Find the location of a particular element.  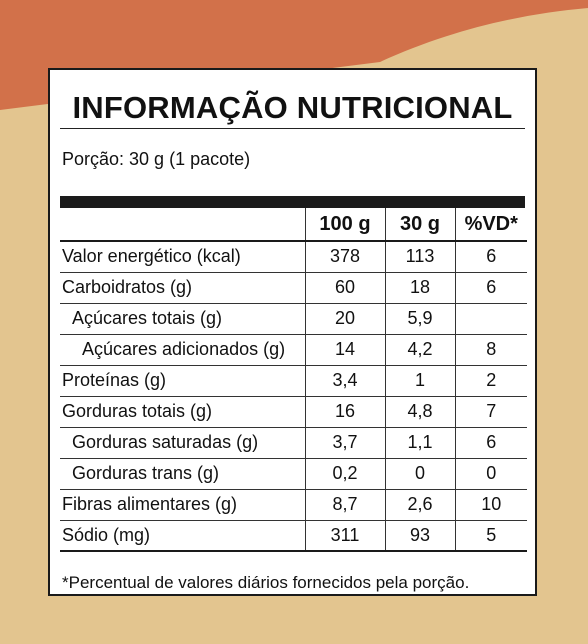

portion-size: Porção: 30 g (1 pacote) is located at coordinates (156, 159).